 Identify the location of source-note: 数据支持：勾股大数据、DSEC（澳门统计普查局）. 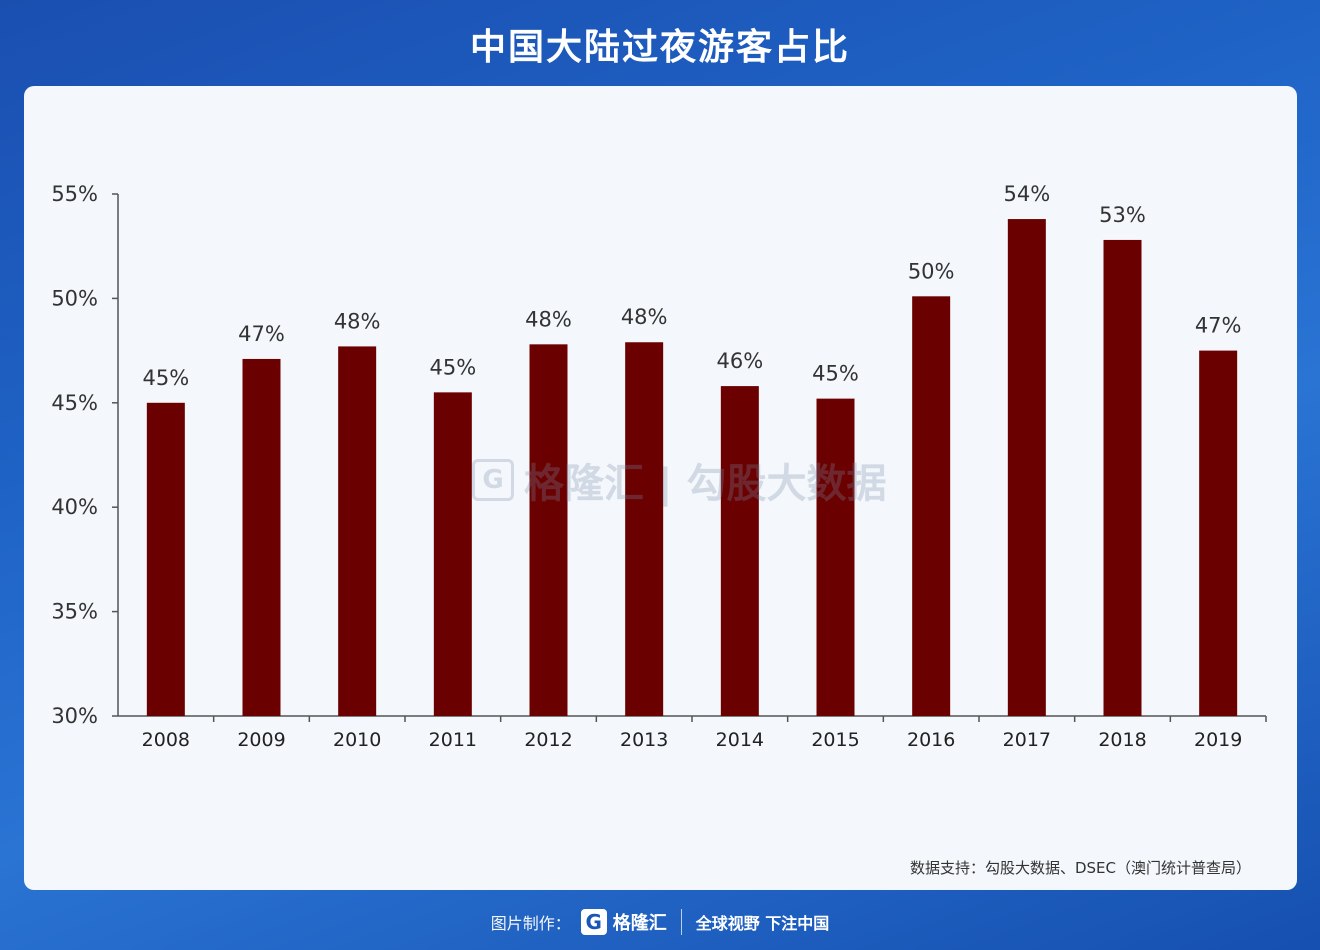
(1080, 868).